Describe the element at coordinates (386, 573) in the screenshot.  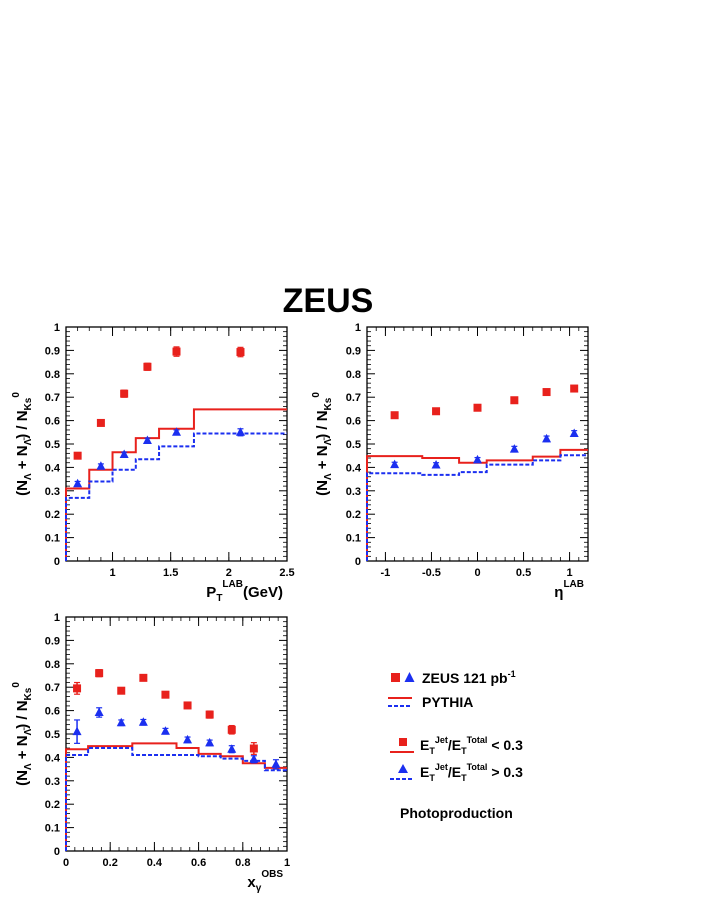
I see `x-tick-label: -1` at that location.